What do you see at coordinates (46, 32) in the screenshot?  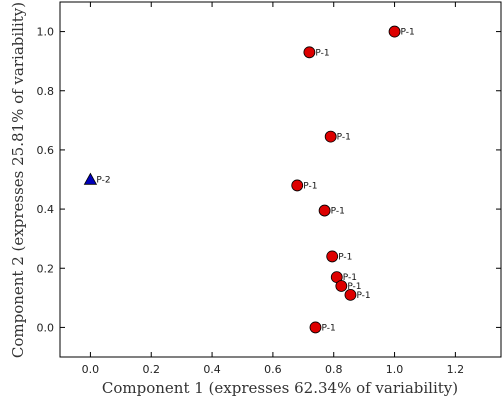 I see `y-tick-label: 1.0` at bounding box center [46, 32].